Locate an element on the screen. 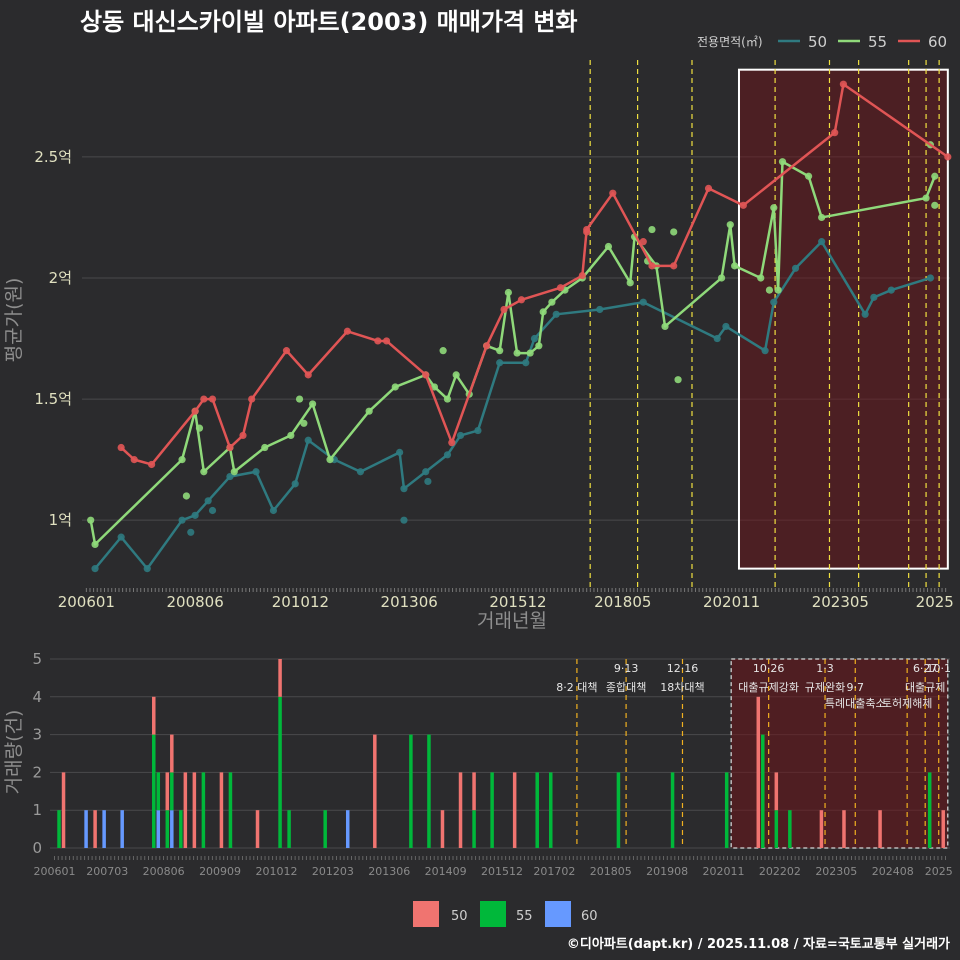  chart-title: 상동 대신스카이빌 아파트(2003) 매매가격 변화 is located at coordinates (329, 22).